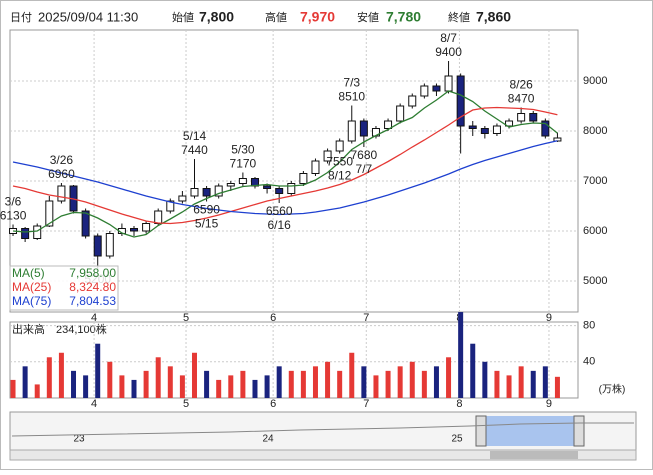  Describe the element at coordinates (323, 455) in the screenshot. I see `scrollbar` at that location.